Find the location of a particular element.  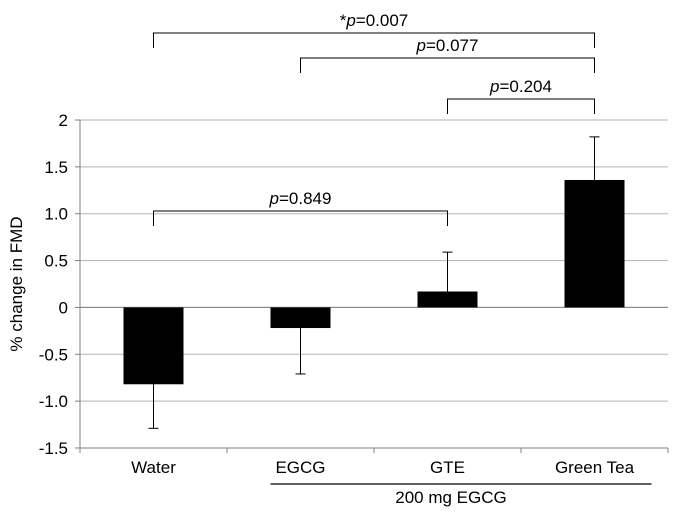

significance-star: * is located at coordinates (343, 20).